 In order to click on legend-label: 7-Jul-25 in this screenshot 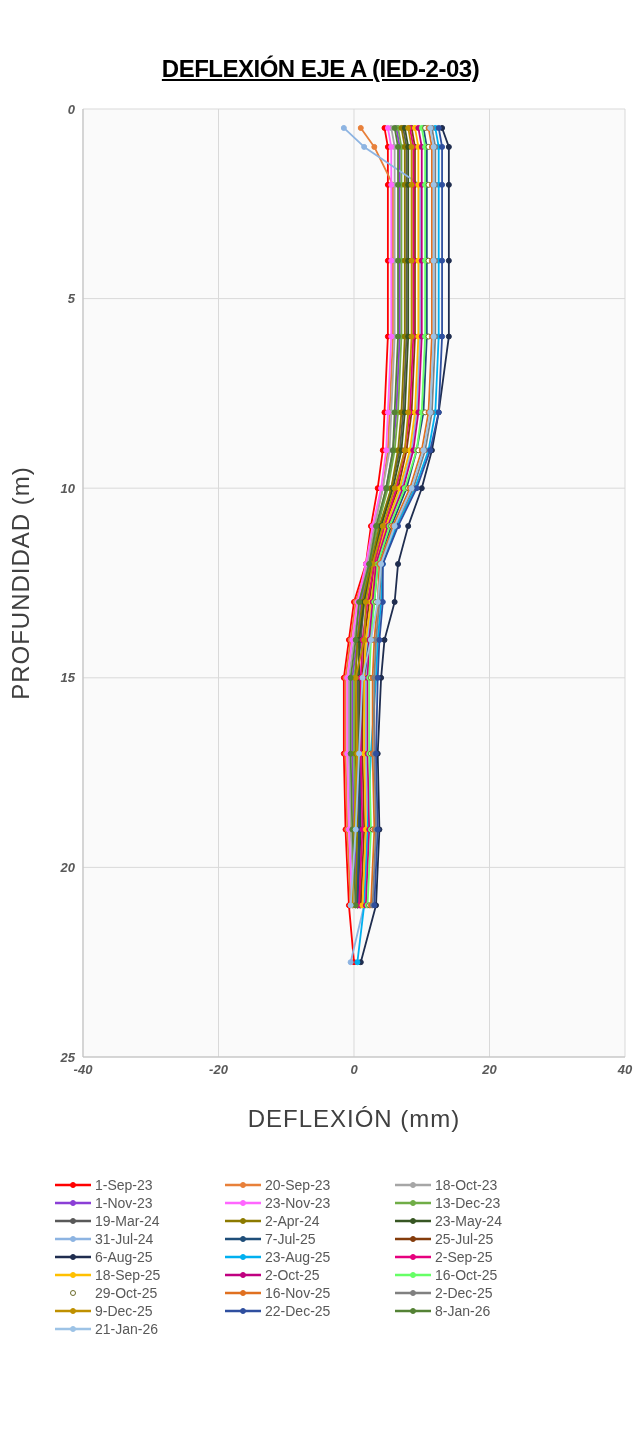, I will do `click(290, 1239)`.